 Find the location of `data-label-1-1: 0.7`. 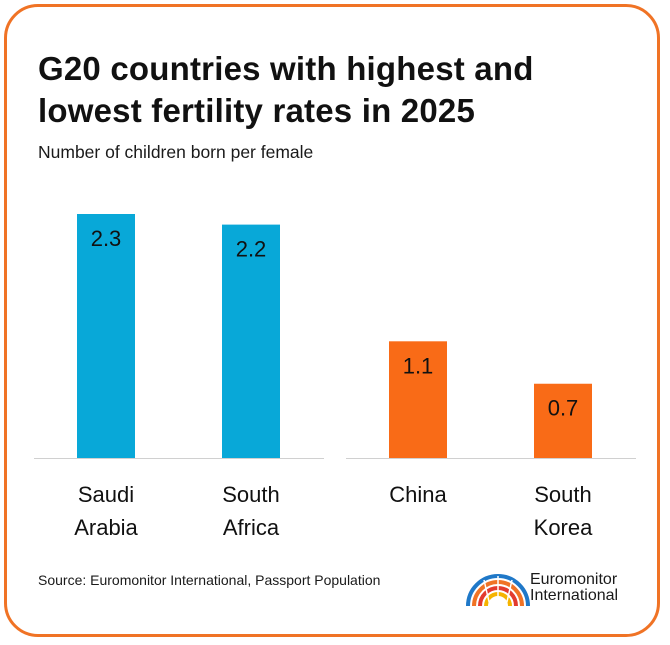

data-label-1-1: 0.7 is located at coordinates (563, 408).